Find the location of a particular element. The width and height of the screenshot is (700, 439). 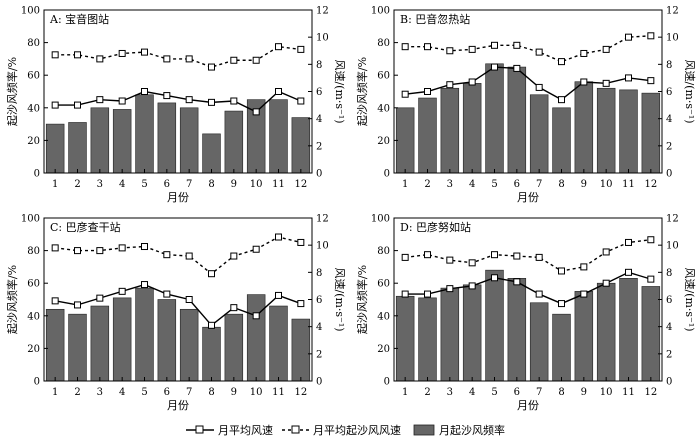

left-tick-label: 0 is located at coordinates (387, 382).